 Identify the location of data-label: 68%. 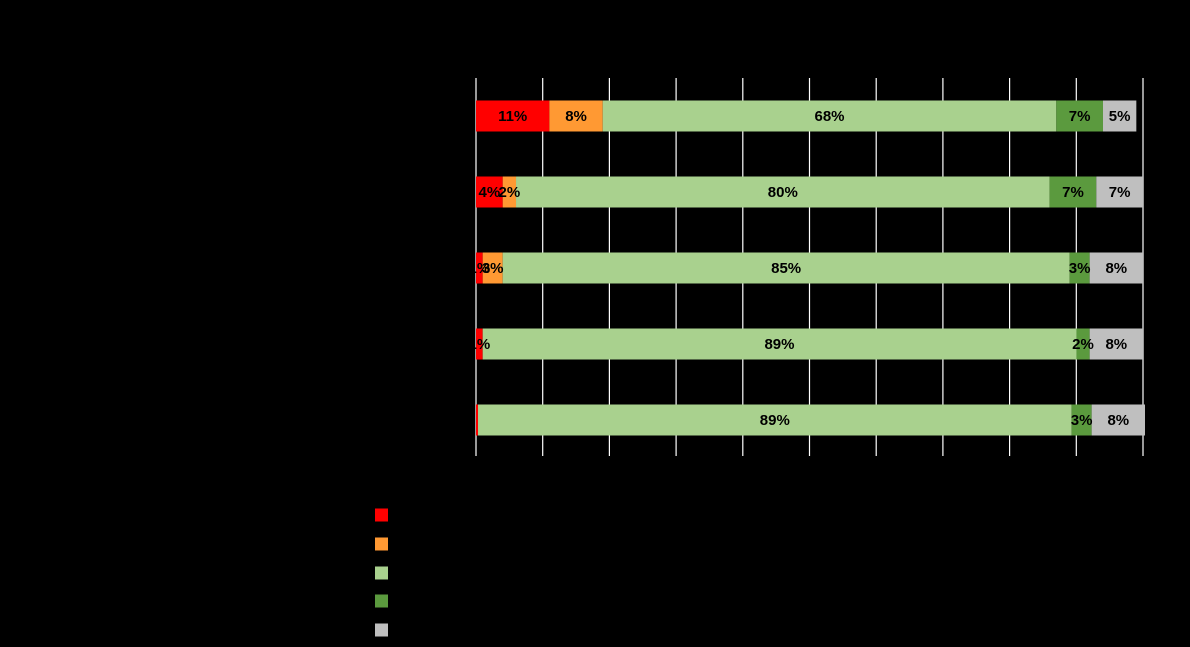
(829, 116).